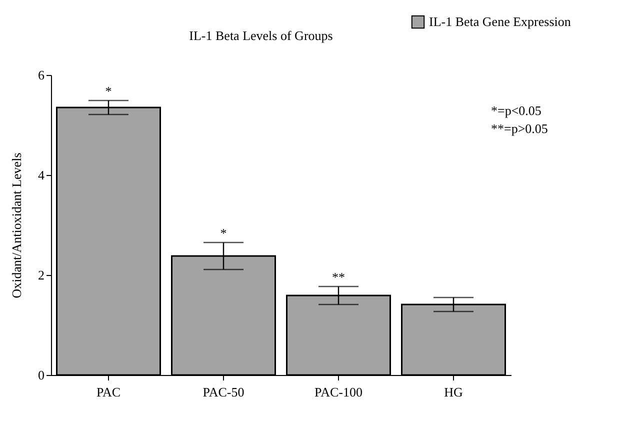 This screenshot has width=621, height=431. Describe the element at coordinates (41, 275) in the screenshot. I see `y-tick-label: 2` at that location.